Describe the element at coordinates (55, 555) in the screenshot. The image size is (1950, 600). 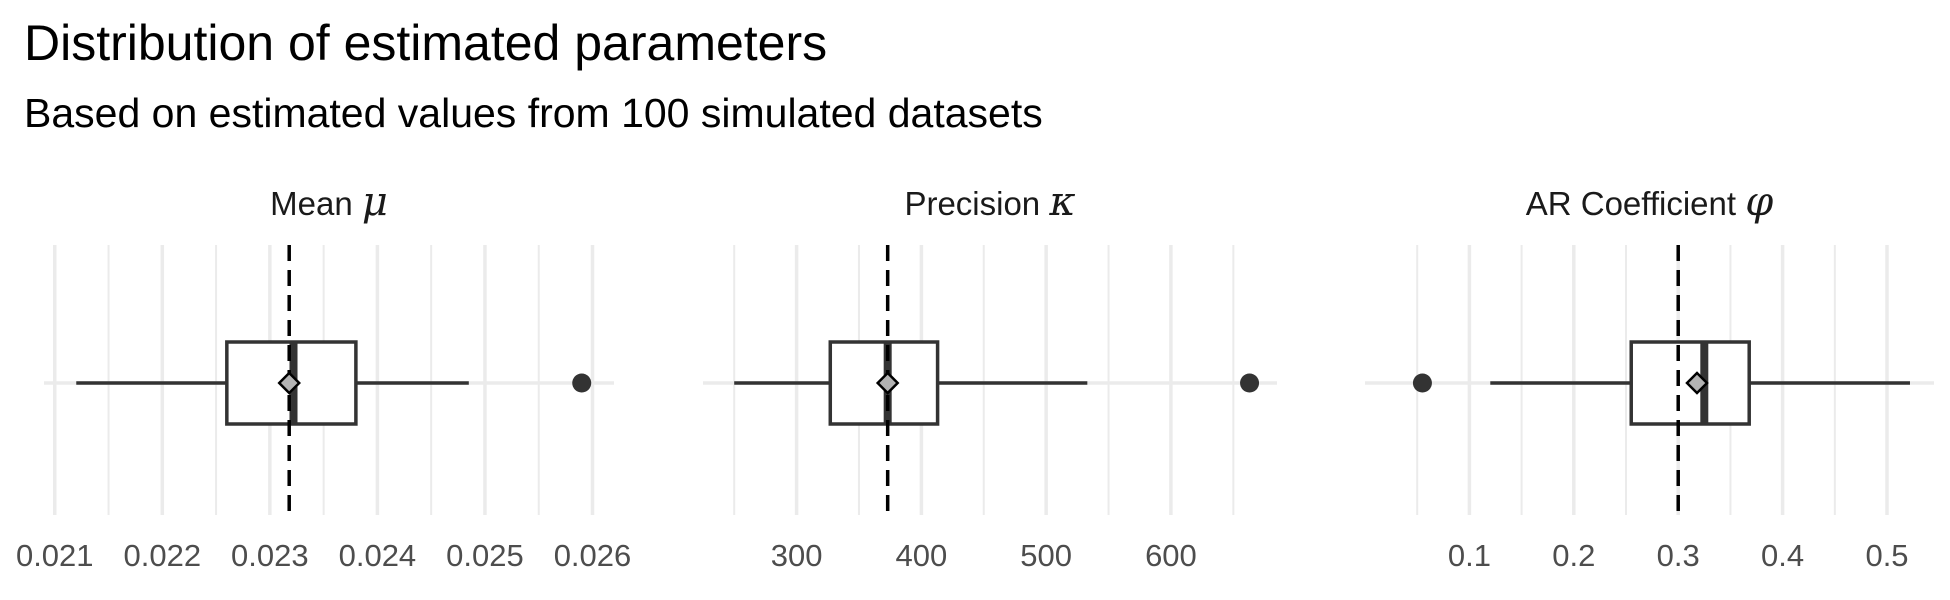
I see `x-tick-label: 0.021` at that location.